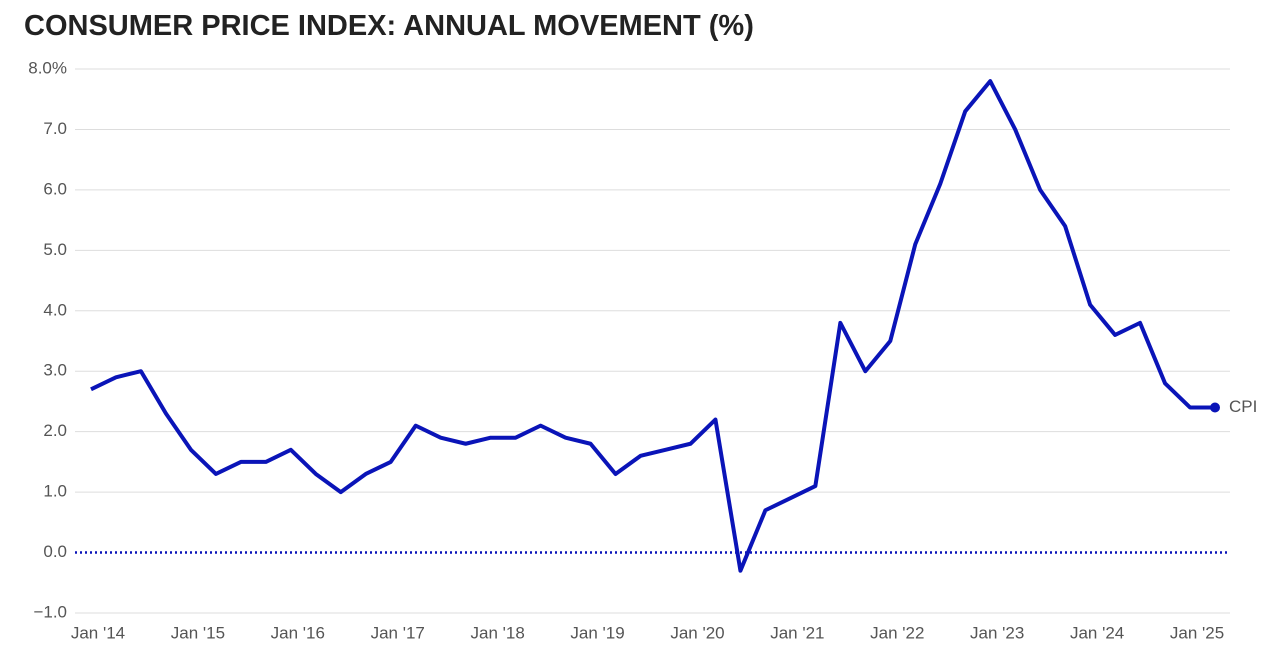 This screenshot has height=664, width=1271. What do you see at coordinates (50, 611) in the screenshot?
I see `y-tick-label: −1.0` at bounding box center [50, 611].